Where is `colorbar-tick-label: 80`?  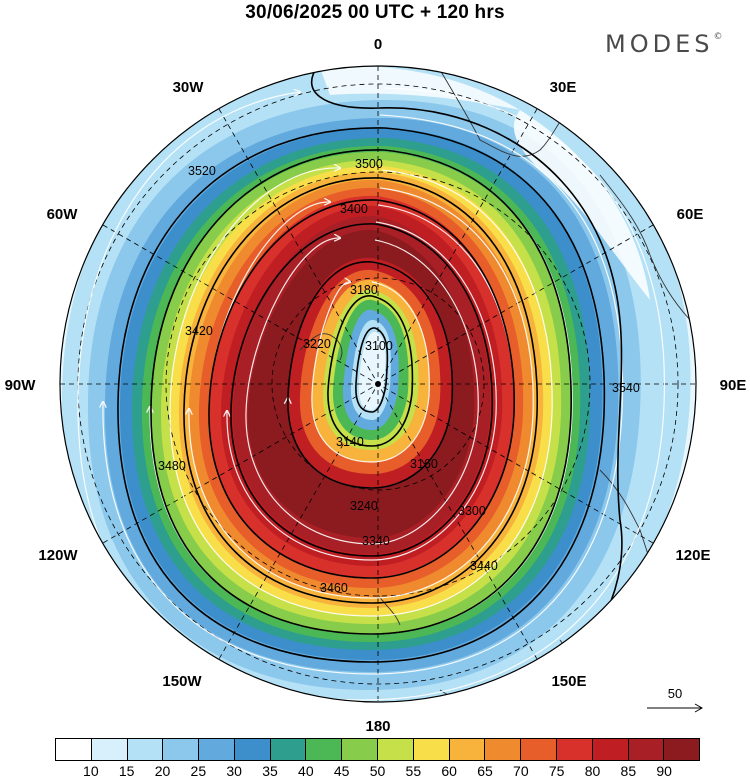 colorbar-tick-label: 80 is located at coordinates (592, 771).